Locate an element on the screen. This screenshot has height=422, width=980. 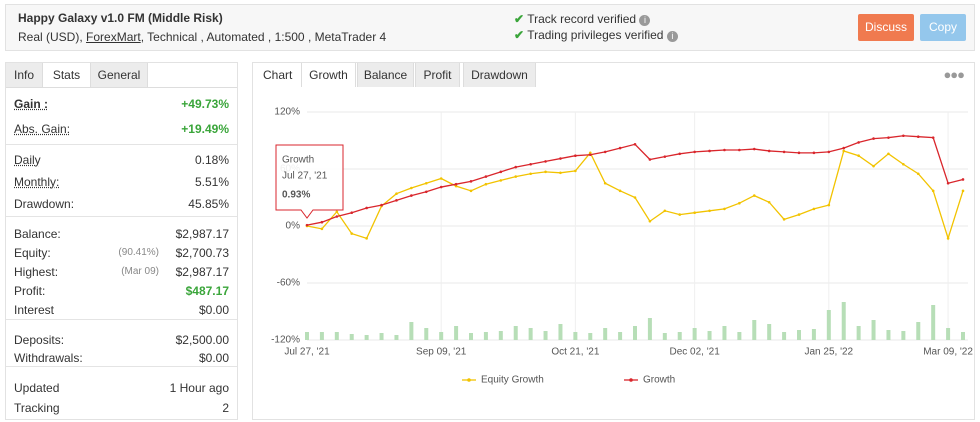
stat-value: +19.49% is located at coordinates (205, 129).